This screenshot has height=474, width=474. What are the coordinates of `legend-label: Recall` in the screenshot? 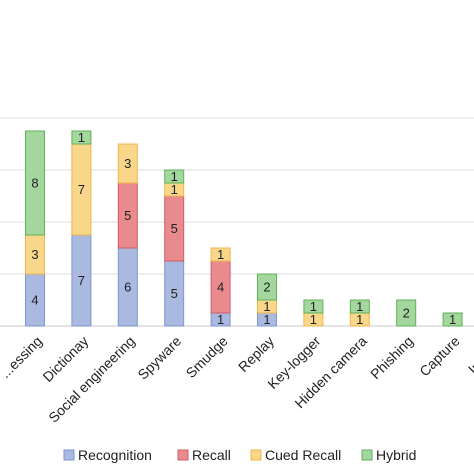 It's located at (211, 455).